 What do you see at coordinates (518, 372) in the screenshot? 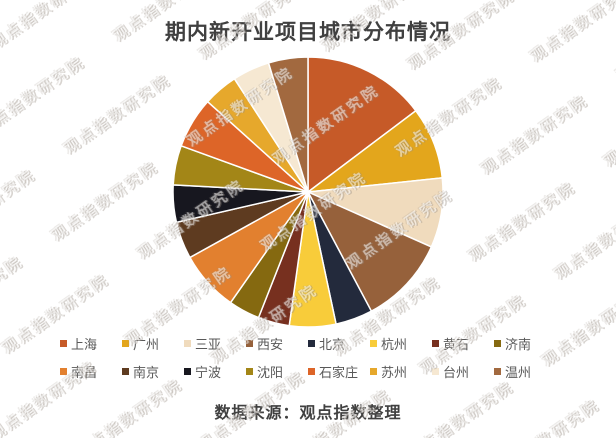
I see `legend-label-wenzhou: 温州` at bounding box center [518, 372].